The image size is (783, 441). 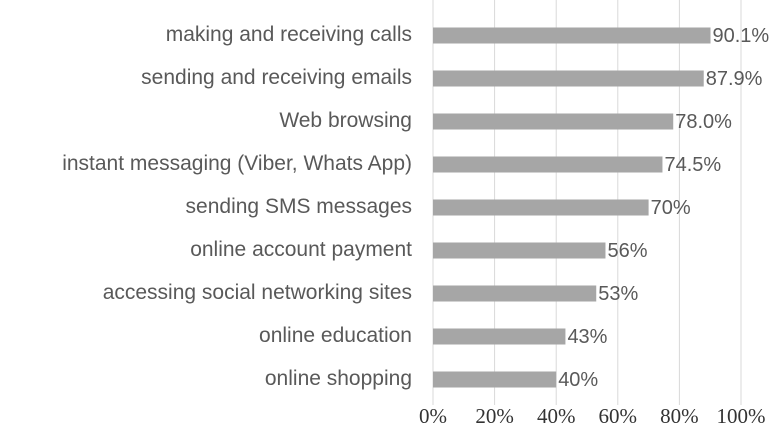 What do you see at coordinates (734, 79) in the screenshot?
I see `value-label: 87.9%` at bounding box center [734, 79].